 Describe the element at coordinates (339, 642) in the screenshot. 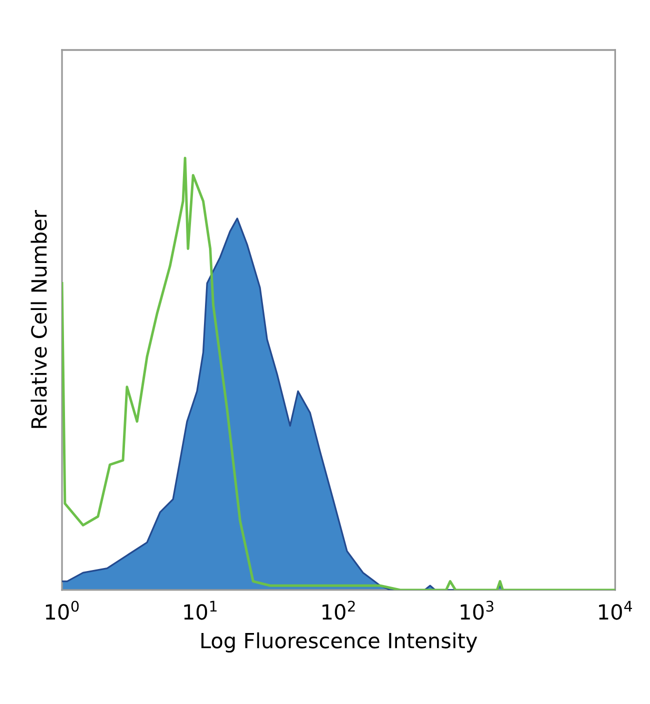

I see `x-axis-title: Log Fluorescence Intensity` at that location.